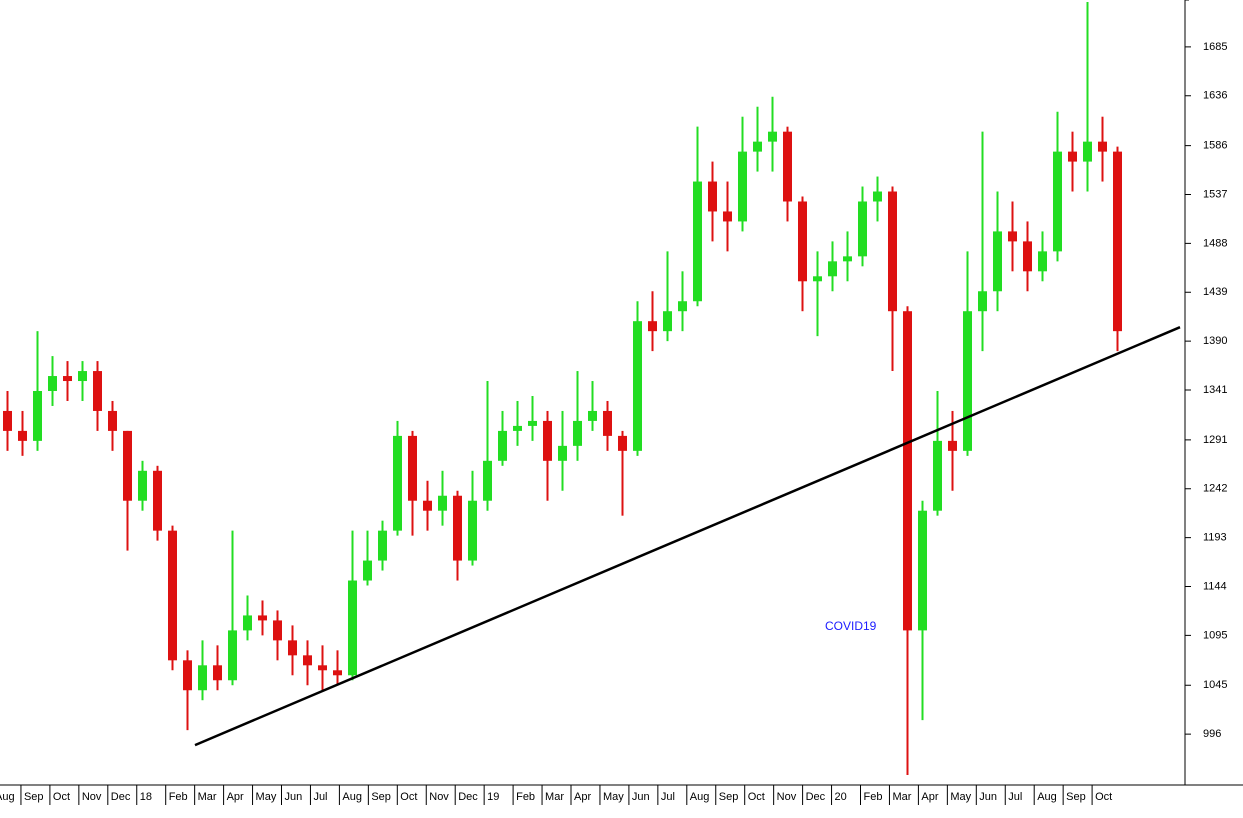 The height and width of the screenshot is (818, 1243). What do you see at coordinates (1215, 194) in the screenshot?
I see `y-tick-label: 1537` at bounding box center [1215, 194].